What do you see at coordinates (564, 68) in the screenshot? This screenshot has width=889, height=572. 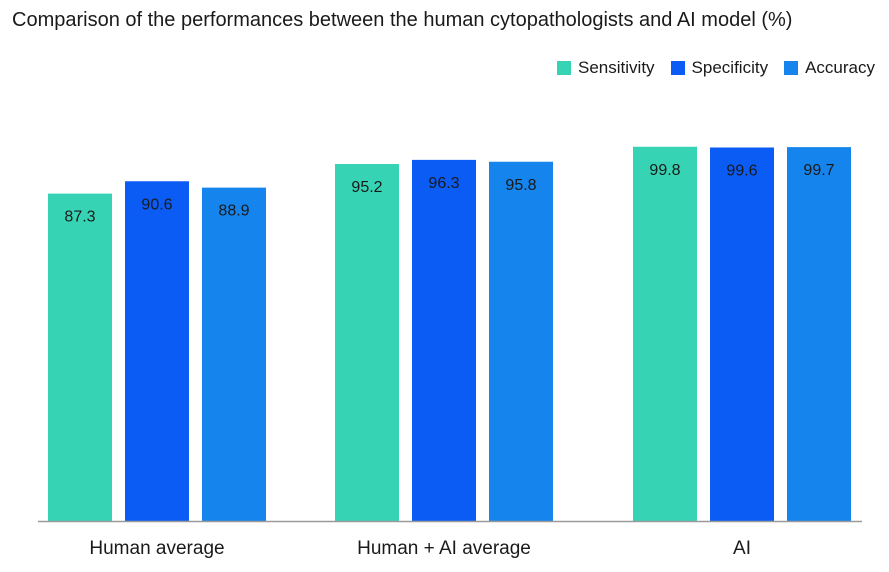 I see `legend-swatch-sensitivity` at bounding box center [564, 68].